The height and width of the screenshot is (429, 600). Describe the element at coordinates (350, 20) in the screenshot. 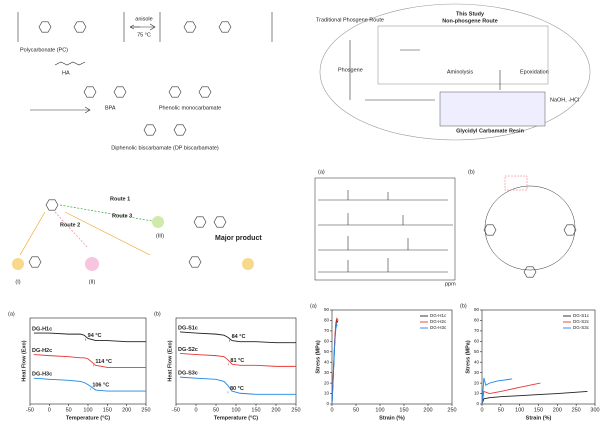

I see `traditional: Traditional Phosgene Route` at that location.